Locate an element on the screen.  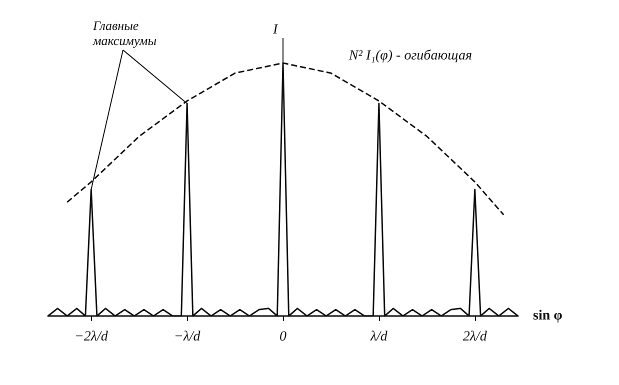
x-tick-label: 0 is located at coordinates (283, 337).